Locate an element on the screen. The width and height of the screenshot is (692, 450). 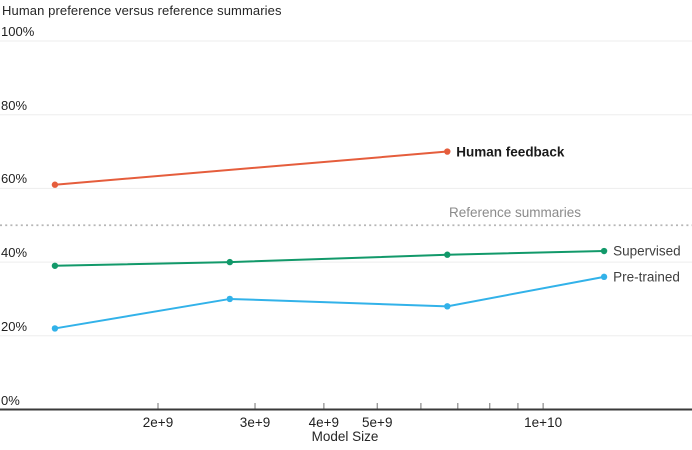
y-tick-label: 40% is located at coordinates (14, 253).